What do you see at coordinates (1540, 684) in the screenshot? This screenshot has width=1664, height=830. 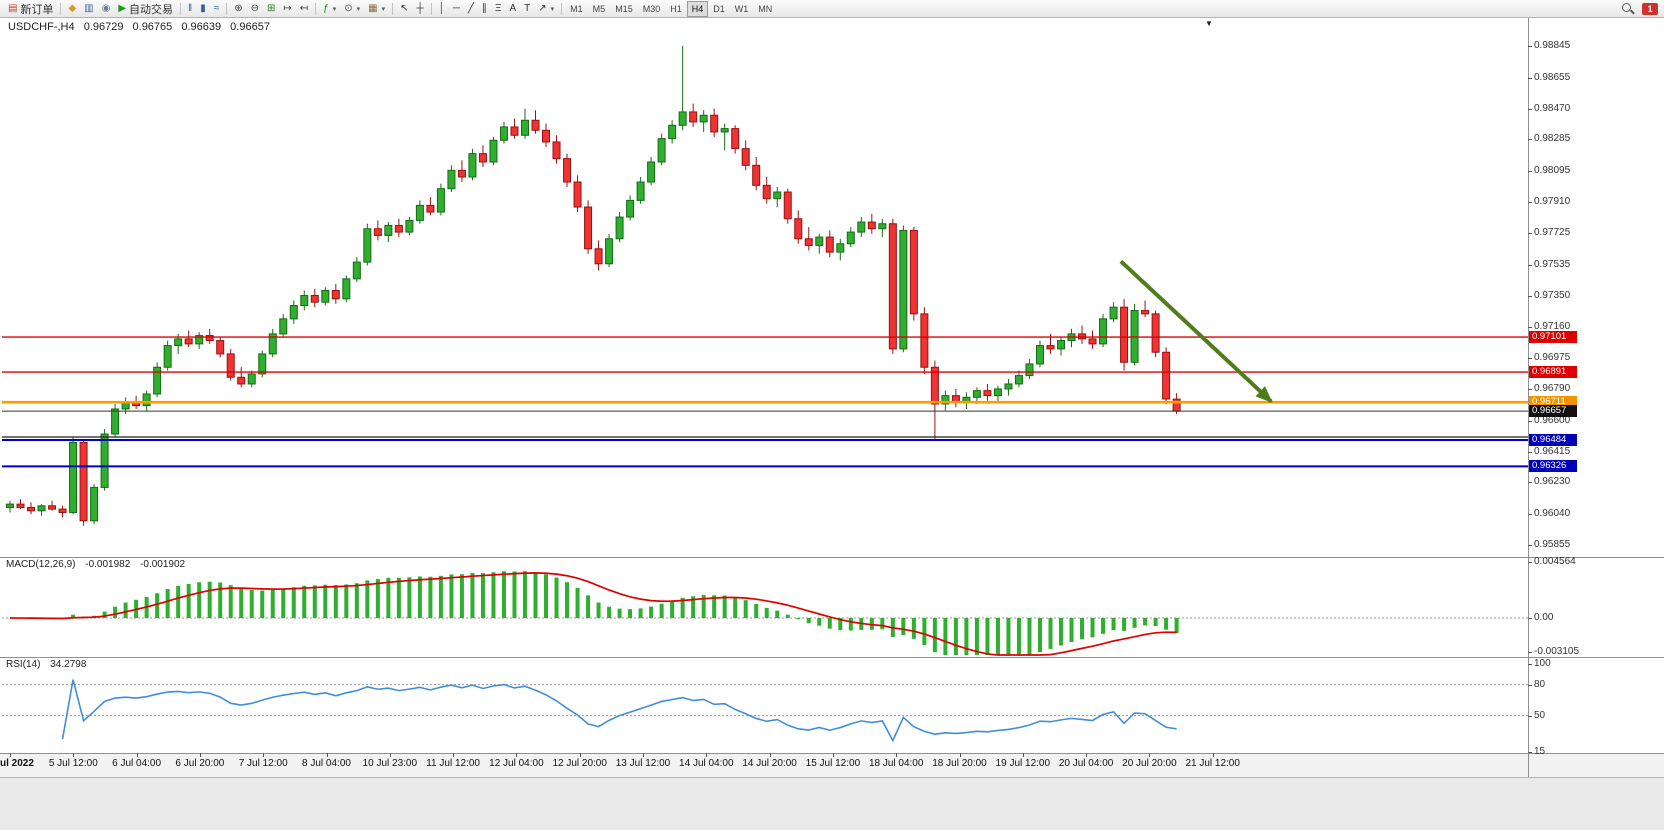 I see `rsi-axis-label: 80` at bounding box center [1540, 684].